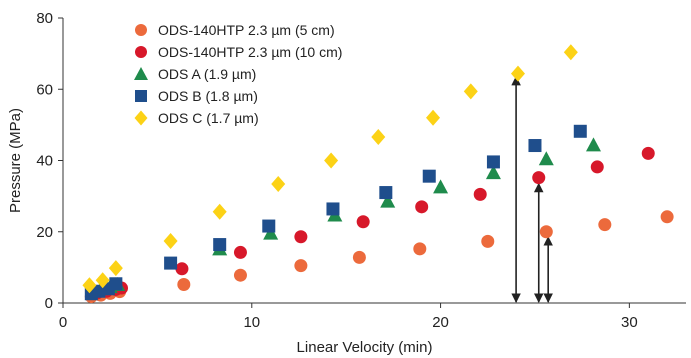  I want to click on y-tick-label: 40, so click(44, 161).